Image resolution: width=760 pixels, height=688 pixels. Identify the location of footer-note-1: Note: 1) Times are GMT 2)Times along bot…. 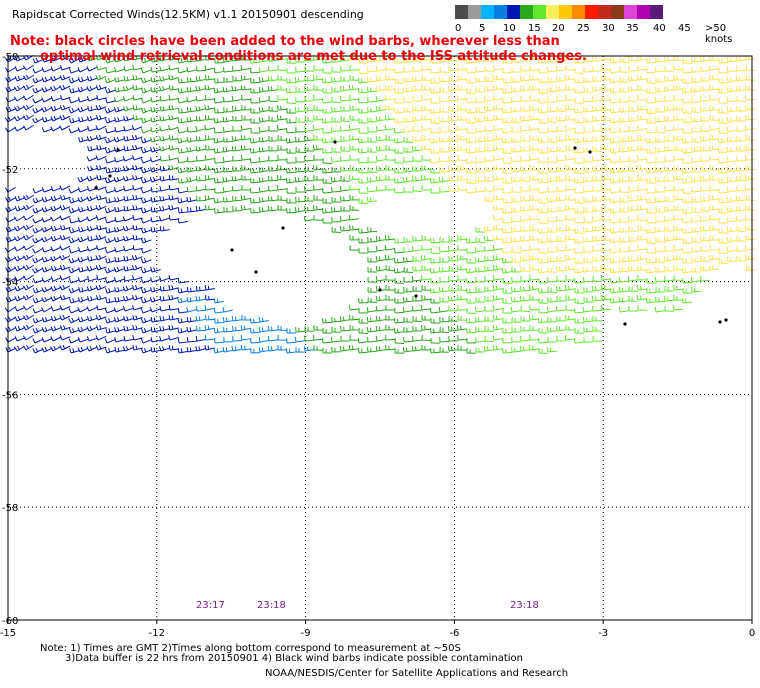
(250, 648).